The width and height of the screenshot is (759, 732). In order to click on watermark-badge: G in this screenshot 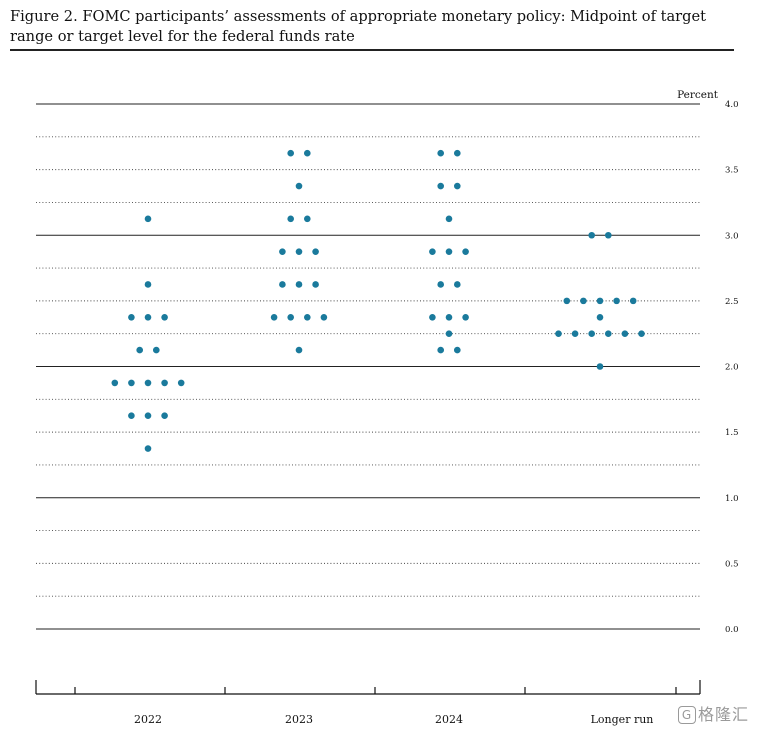, I will do `click(687, 715)`.